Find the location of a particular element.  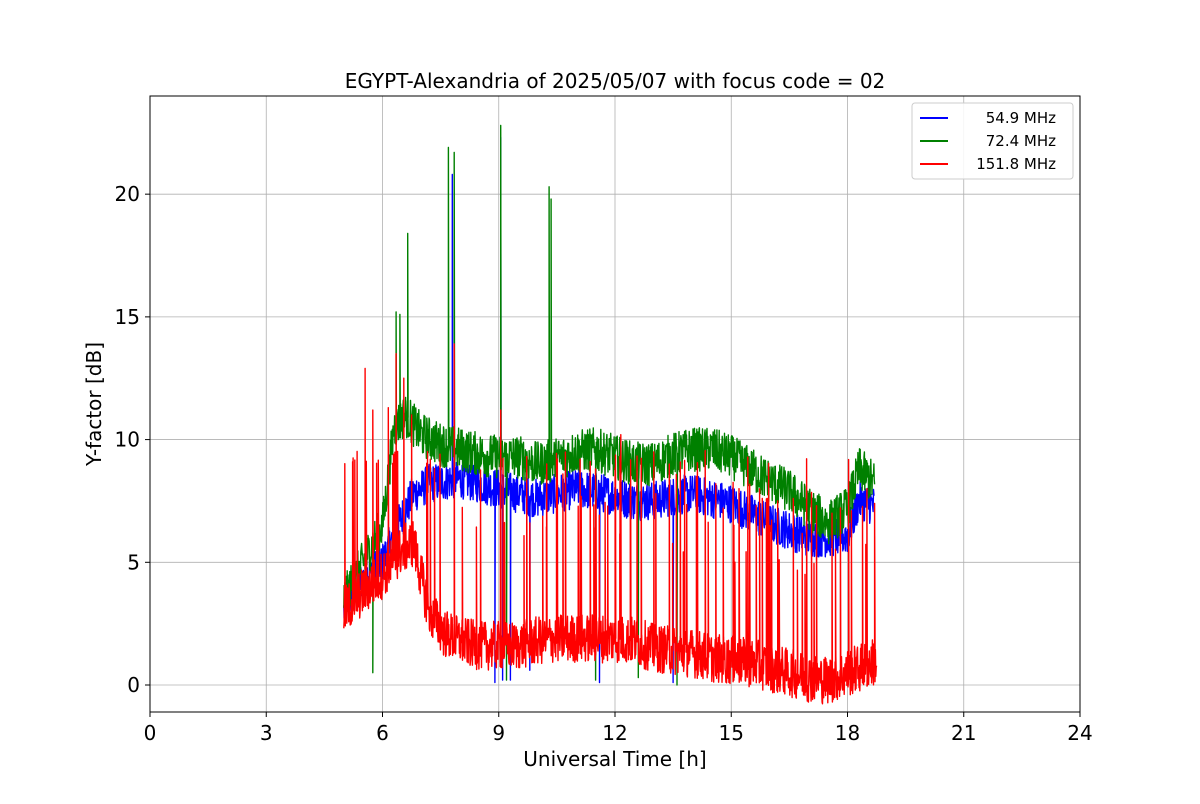

y-tick-label: 5 is located at coordinates (133, 562).